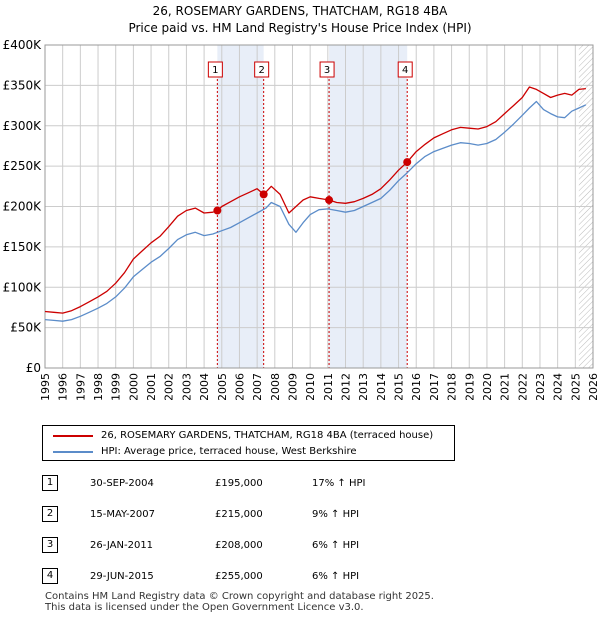 Image resolution: width=600 pixels, height=620 pixels. What do you see at coordinates (336, 514) in the screenshot?
I see `transaction-hpi: 9% ↑ HPI` at bounding box center [336, 514].